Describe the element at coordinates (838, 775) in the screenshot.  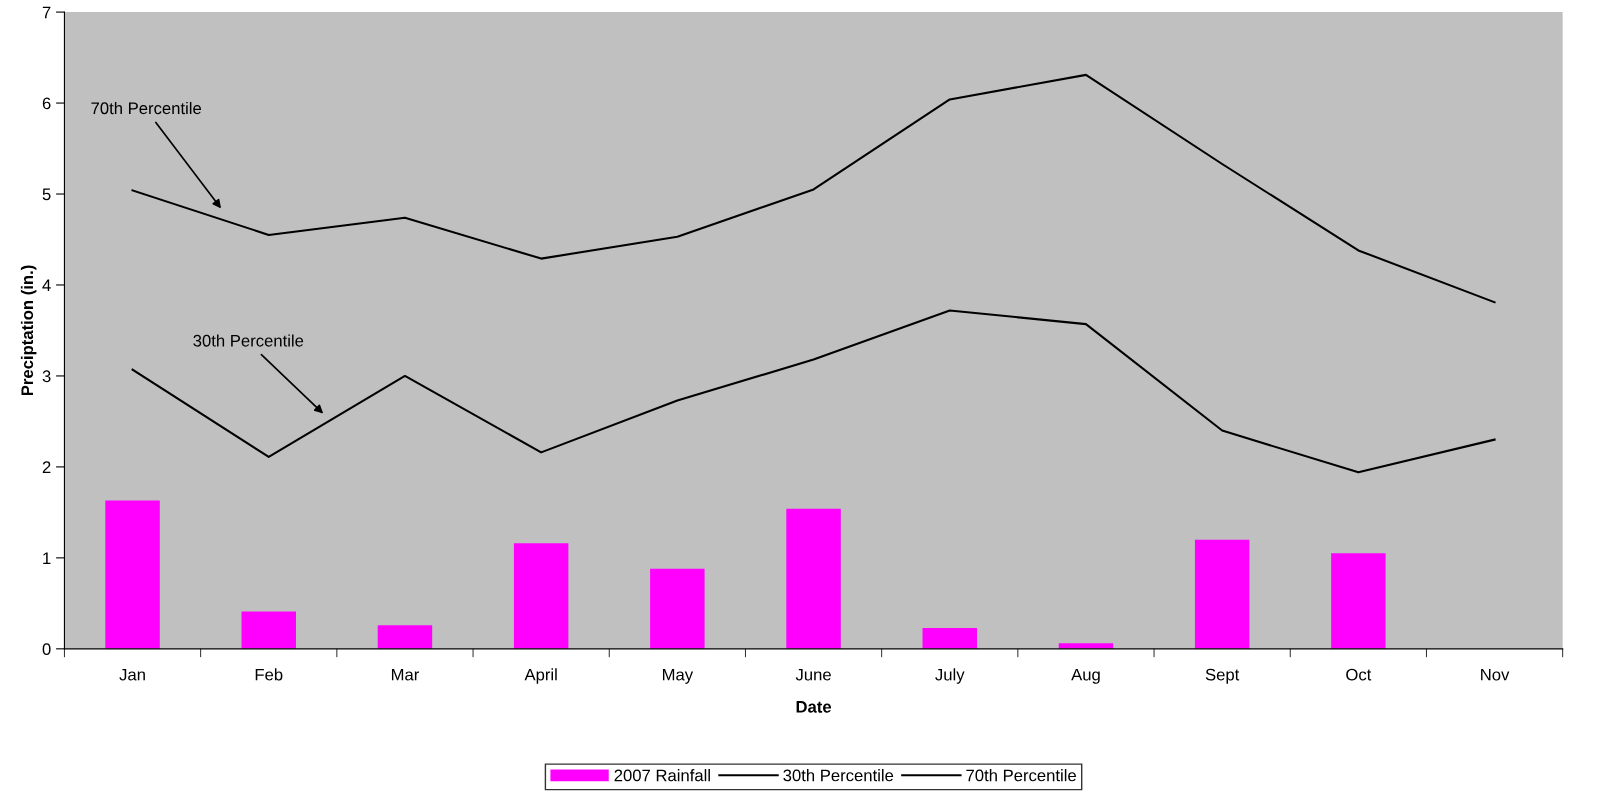
I see `legend-label: 30th Percentile` at that location.